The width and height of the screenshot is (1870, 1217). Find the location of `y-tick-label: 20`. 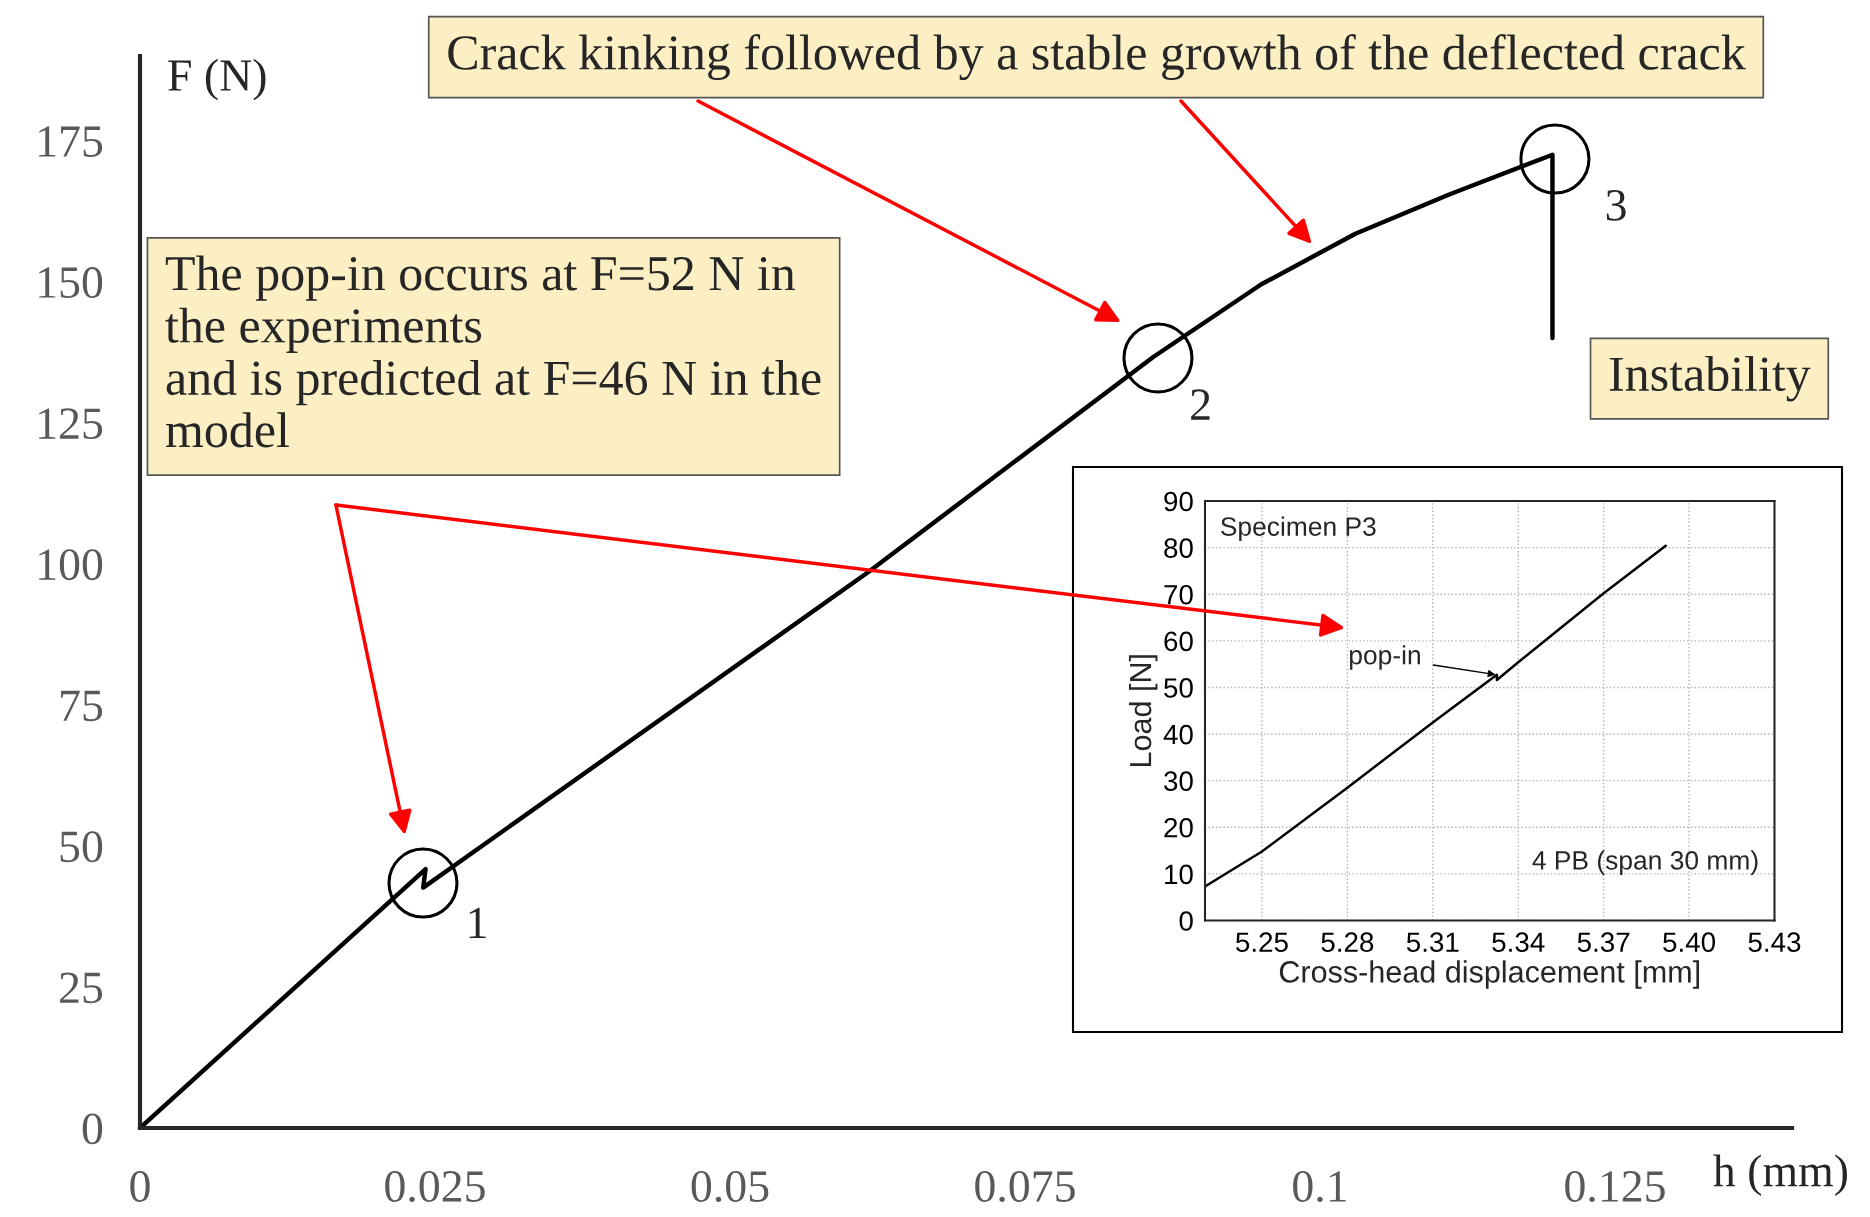

y-tick-label: 20 is located at coordinates (1178, 827).